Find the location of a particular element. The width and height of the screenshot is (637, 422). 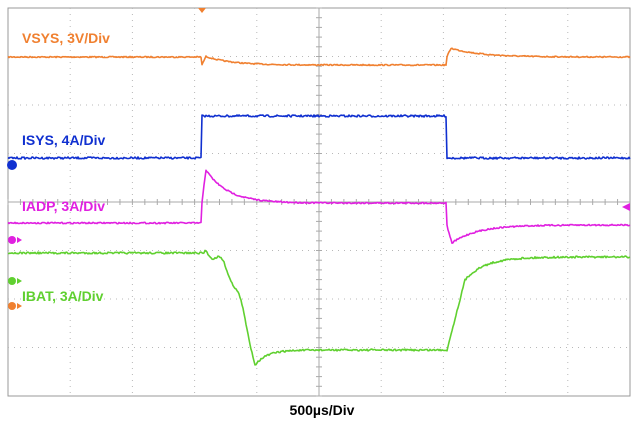

timebase-label: 500µs/Div is located at coordinates (322, 410).